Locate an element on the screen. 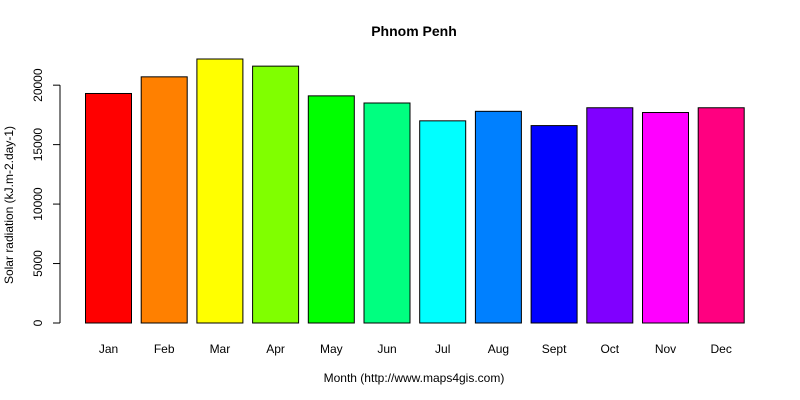 The height and width of the screenshot is (400, 800). x-tick-label: Mar is located at coordinates (220, 349).